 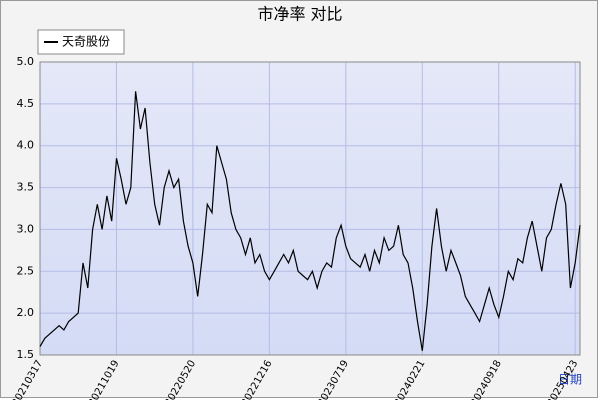 What do you see at coordinates (26, 354) in the screenshot?
I see `y-tick-label: 1.5` at bounding box center [26, 354].